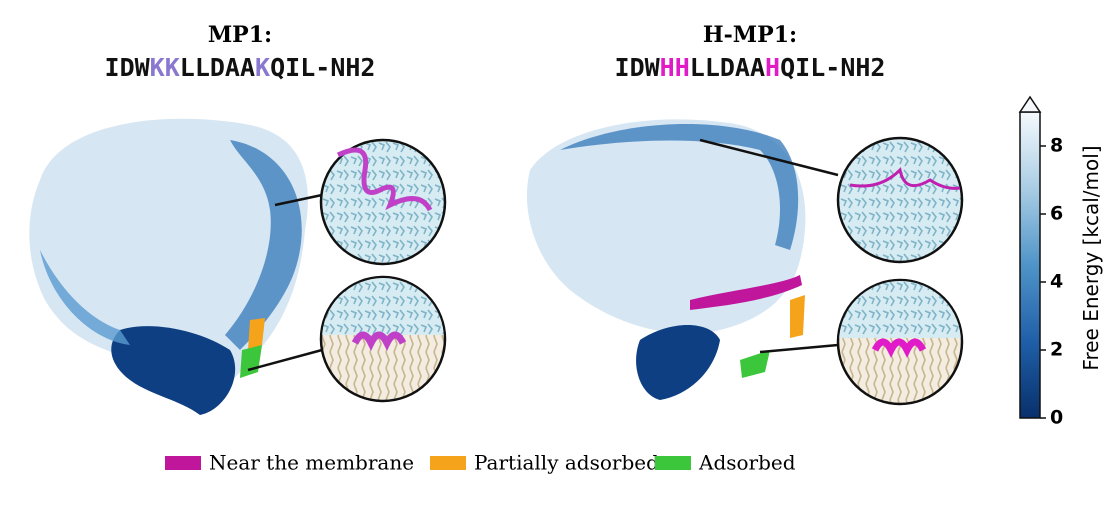 The width and height of the screenshot is (1112, 510). I want to click on panel-title: H-MP1:, so click(750, 35).